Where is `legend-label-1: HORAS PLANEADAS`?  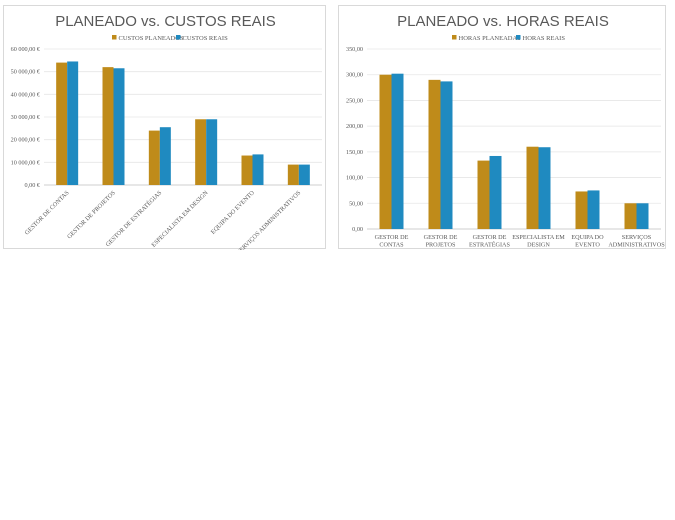 legend-label-1: HORAS PLANEADAS is located at coordinates (490, 38).